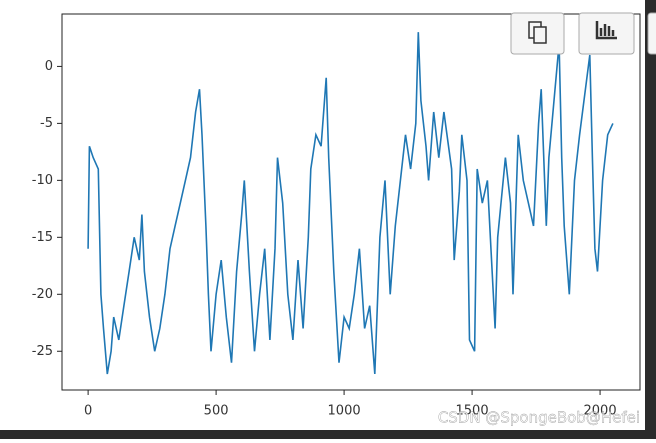 The height and width of the screenshot is (443, 656). I want to click on y-tick-label: -5, so click(46, 123).